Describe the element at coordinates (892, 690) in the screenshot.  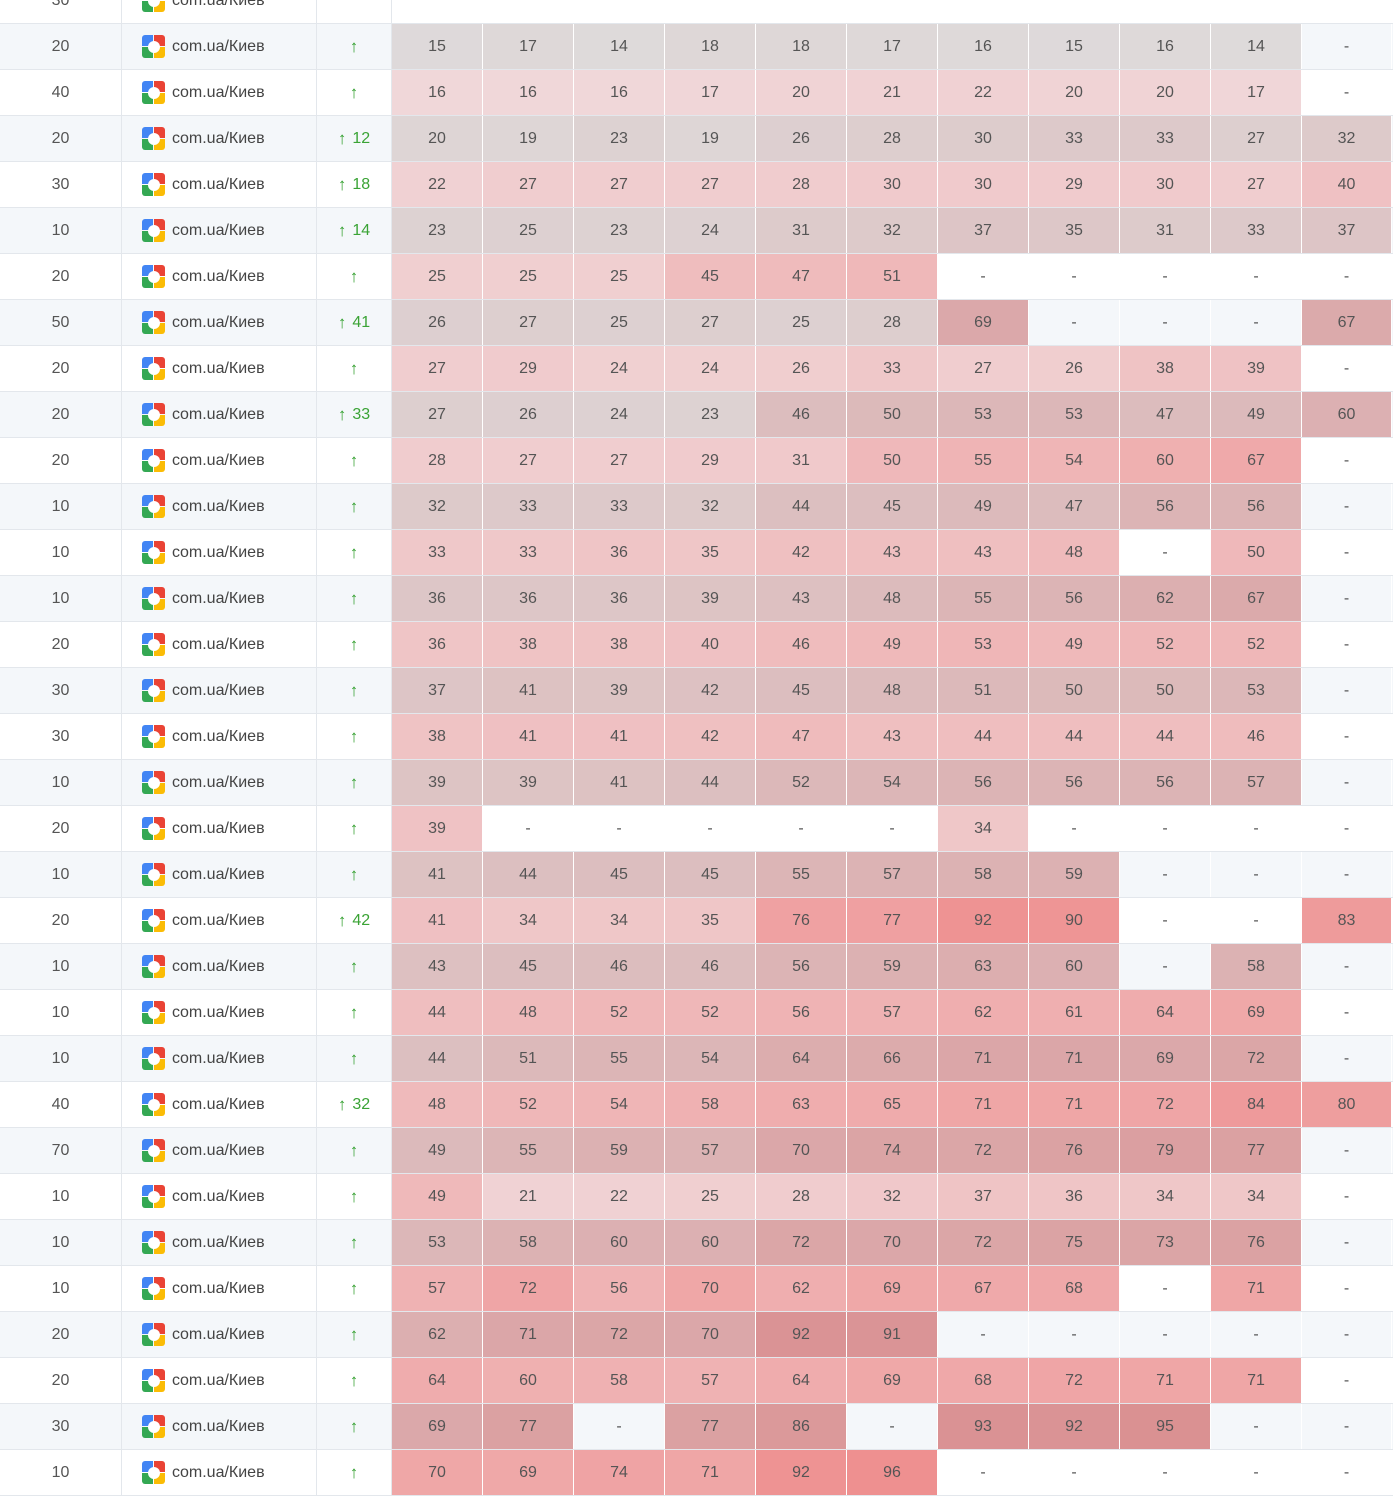
I see `position-cell: 48` at that location.